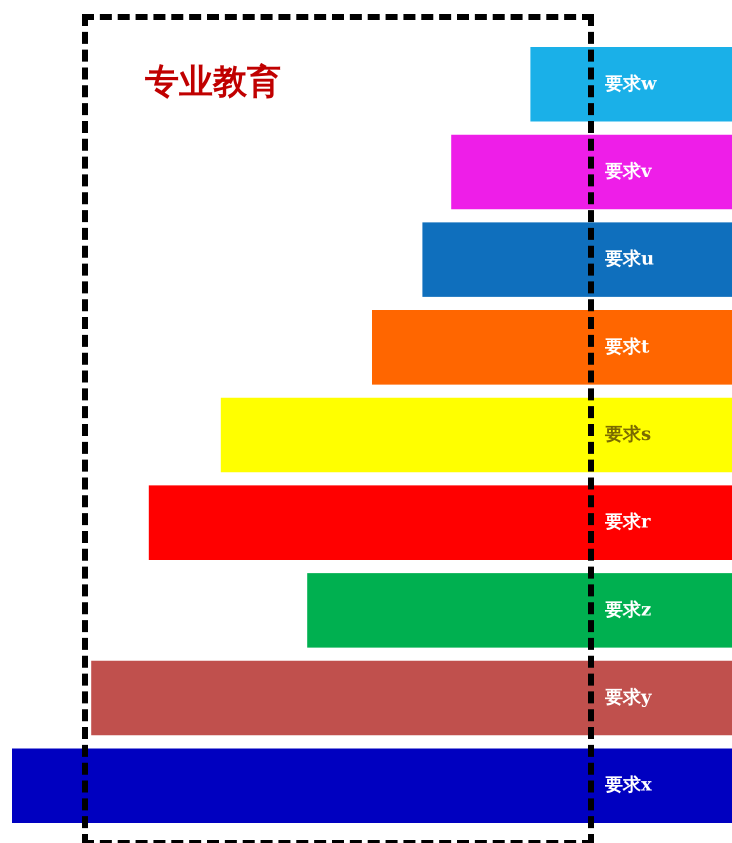 The height and width of the screenshot is (843, 732). Describe the element at coordinates (628, 609) in the screenshot. I see `y-tick-label: 要求z` at that location.